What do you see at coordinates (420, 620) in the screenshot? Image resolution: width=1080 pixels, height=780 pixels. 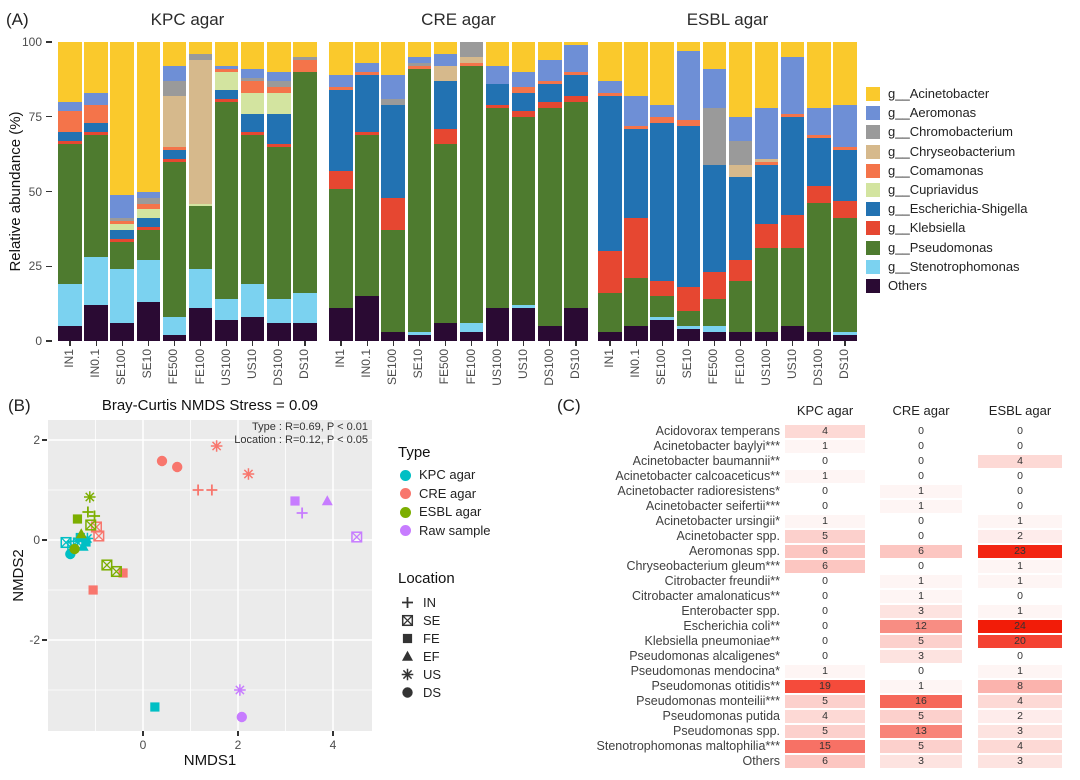 I see `location-legend-item: SE` at bounding box center [420, 620].